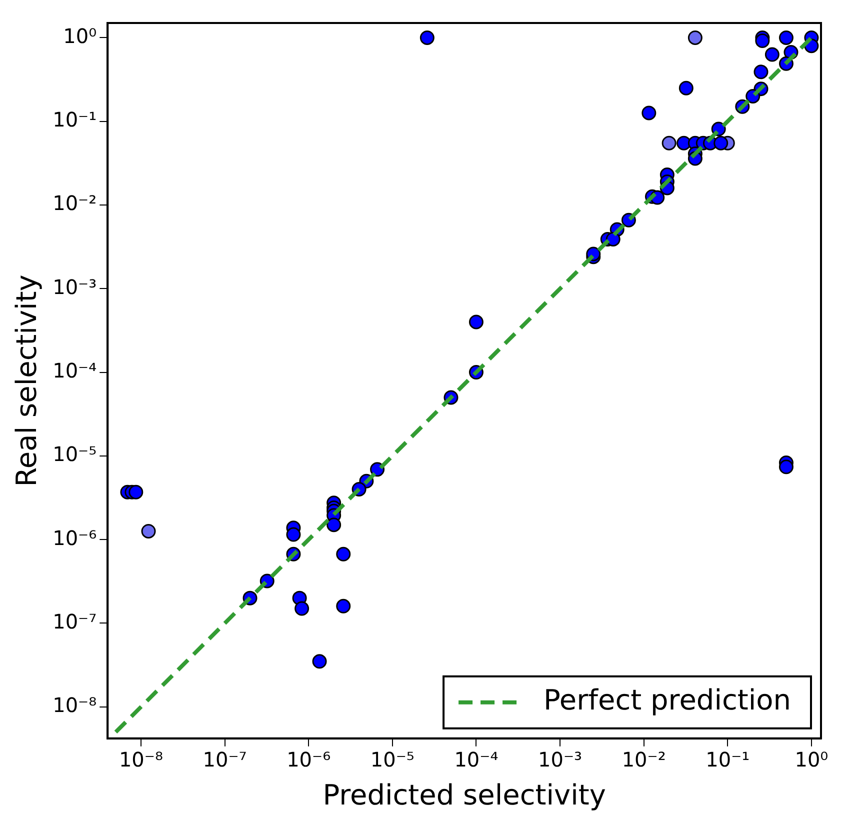 The width and height of the screenshot is (855, 829). Describe the element at coordinates (74, 370) in the screenshot. I see `y-tick-label: 10⁻⁴` at that location.